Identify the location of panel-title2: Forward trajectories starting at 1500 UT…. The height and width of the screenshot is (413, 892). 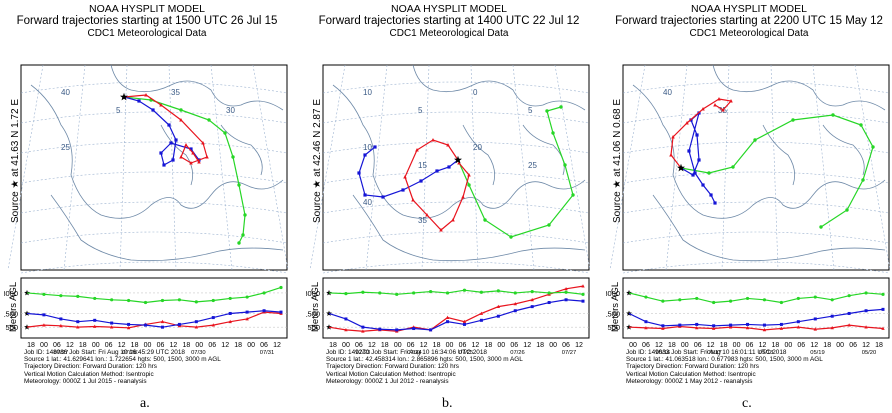
(147, 21).